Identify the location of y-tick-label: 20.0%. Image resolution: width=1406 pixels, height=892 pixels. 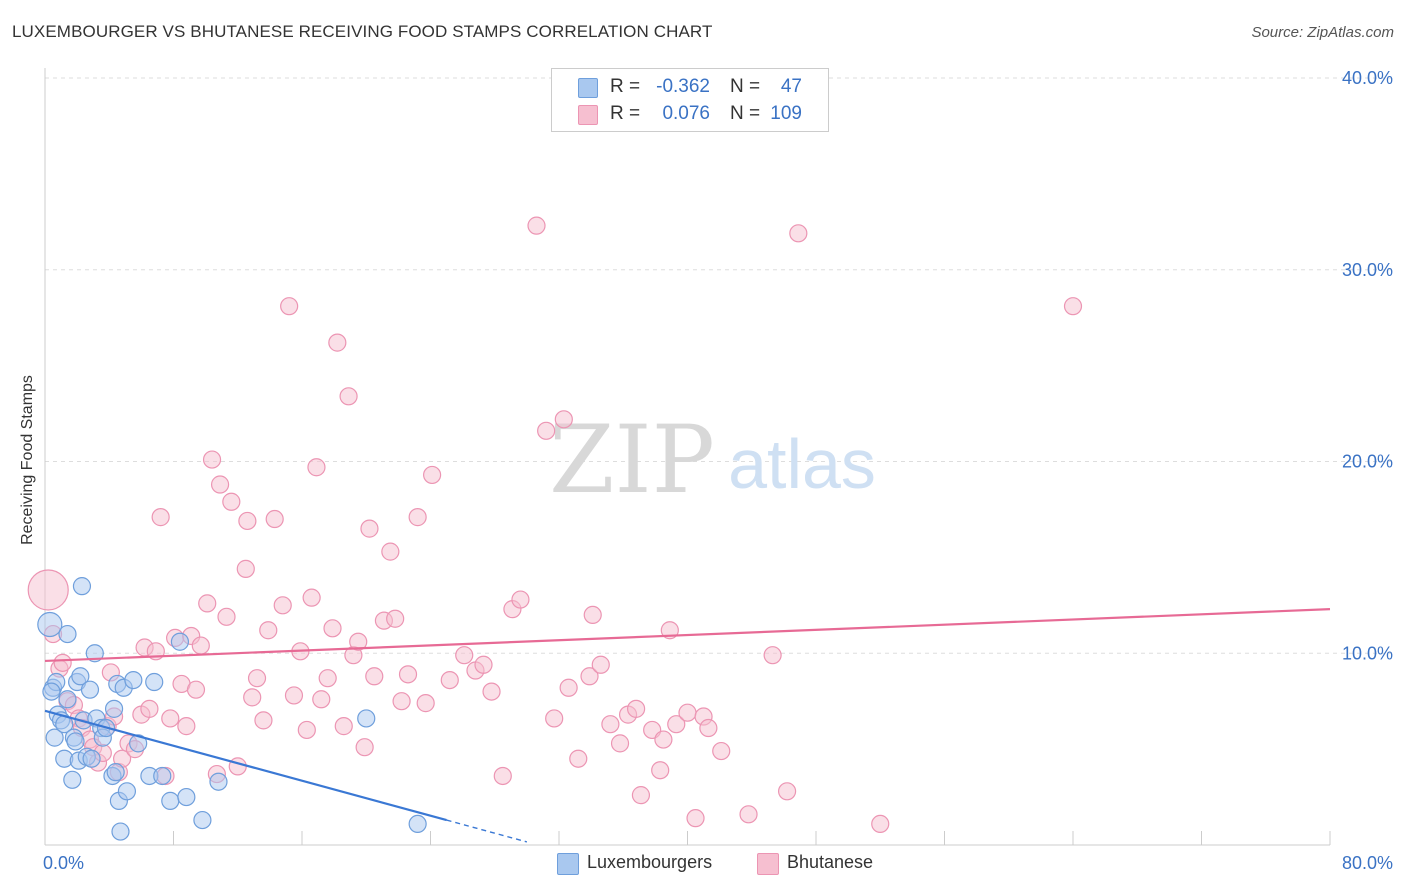
(1367, 462).